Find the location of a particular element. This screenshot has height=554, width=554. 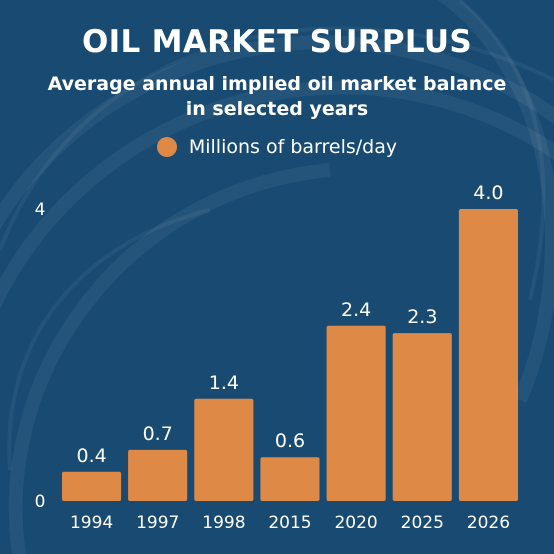

x-tick-label-2026: 2026 is located at coordinates (488, 523).